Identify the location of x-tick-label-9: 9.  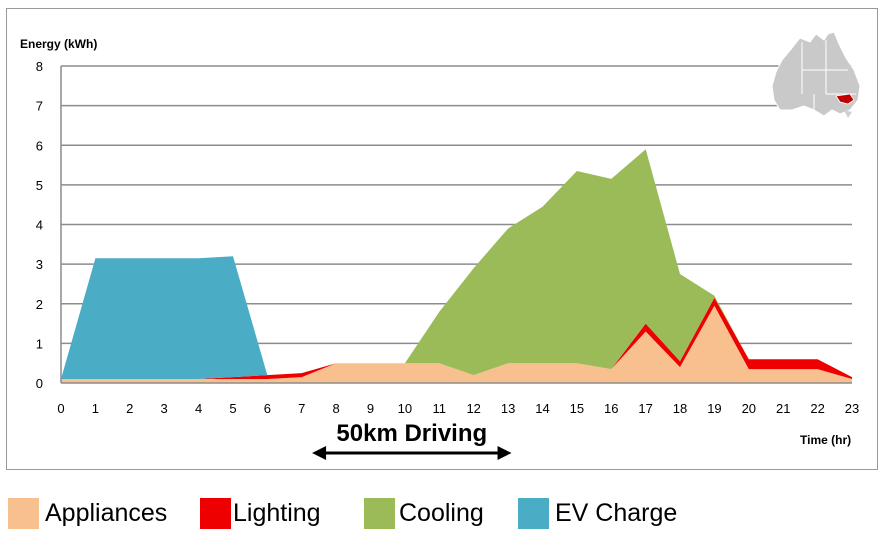
(370, 408).